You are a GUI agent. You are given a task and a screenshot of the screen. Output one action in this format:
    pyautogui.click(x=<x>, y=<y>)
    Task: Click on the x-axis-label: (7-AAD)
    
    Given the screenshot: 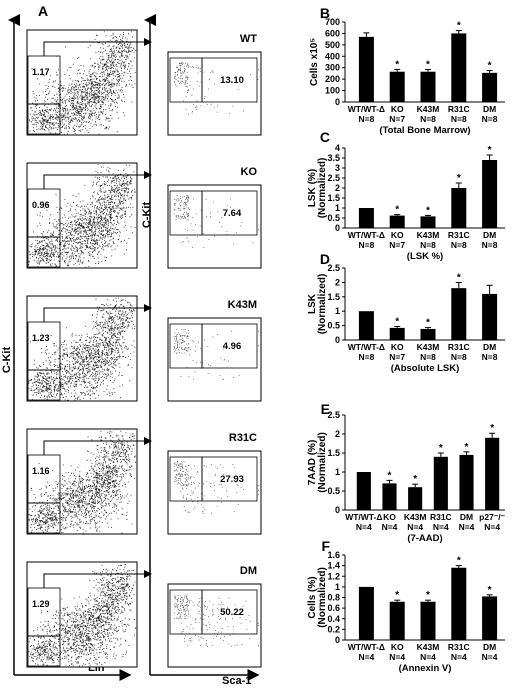 What is the action you would take?
    pyautogui.click(x=424, y=538)
    